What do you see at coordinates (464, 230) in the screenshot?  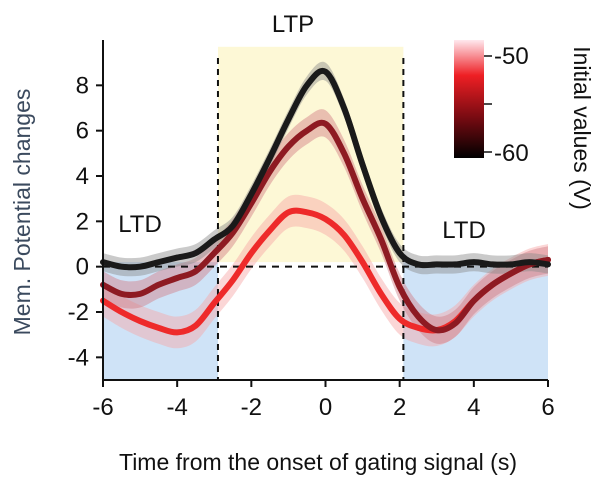 I see `region-label-ltd-right: LTD` at bounding box center [464, 230].